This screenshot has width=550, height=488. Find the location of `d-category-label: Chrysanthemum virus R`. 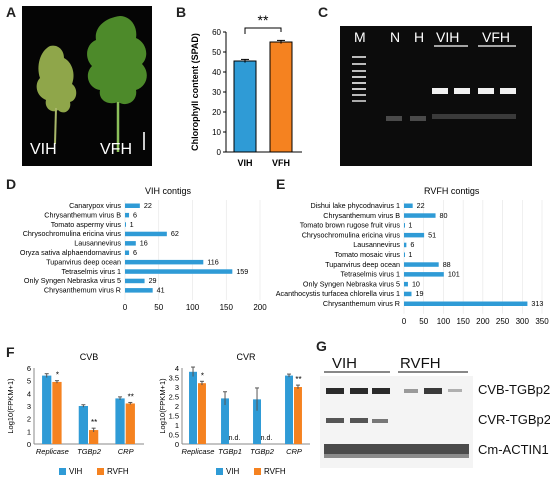

d-category-label: Chrysanthemum virus R is located at coordinates (82, 290).